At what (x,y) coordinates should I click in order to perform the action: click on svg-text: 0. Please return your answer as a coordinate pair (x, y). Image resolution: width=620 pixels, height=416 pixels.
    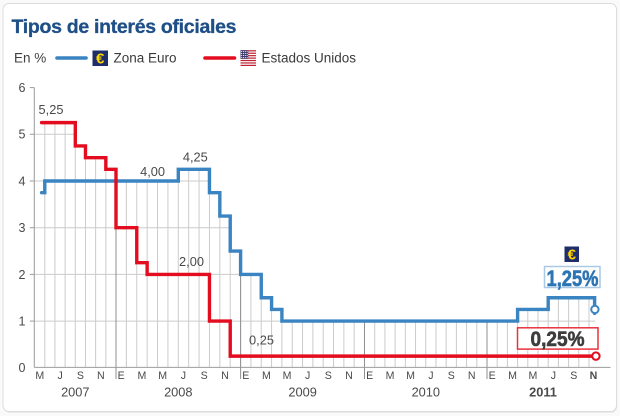
    Looking at the image, I should click on (22, 368).